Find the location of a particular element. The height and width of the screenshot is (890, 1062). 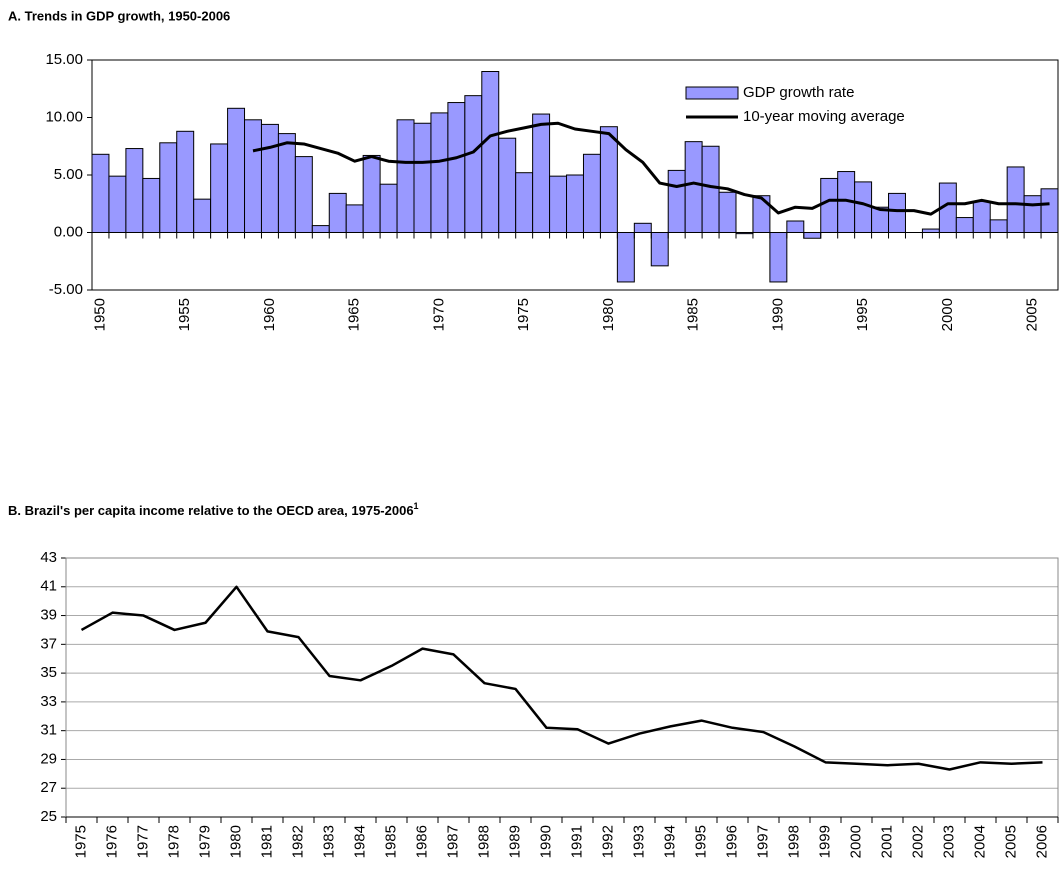

y-tick-label: 10.00 is located at coordinates (64, 116).